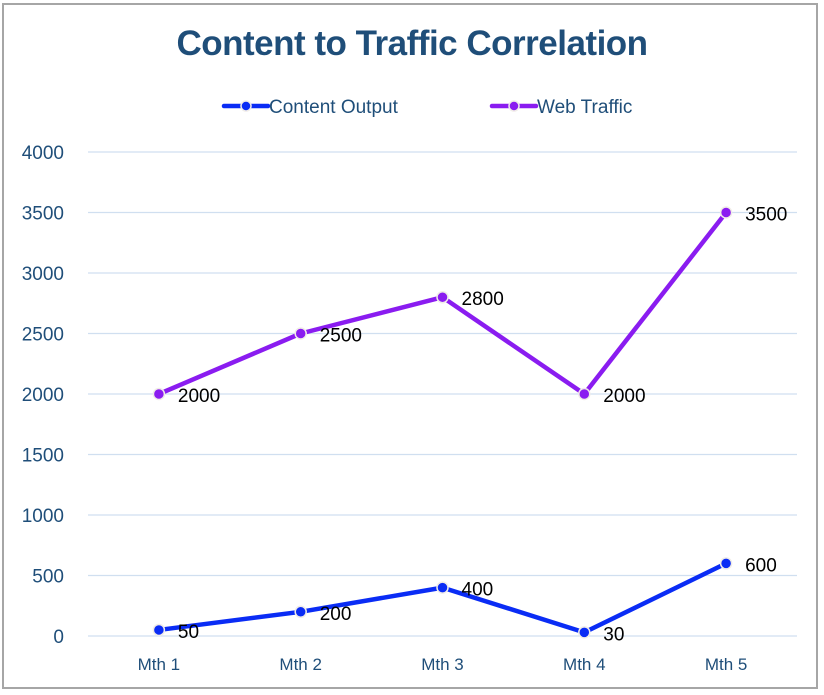 This screenshot has width=824, height=695. Describe the element at coordinates (300, 664) in the screenshot. I see `x-tick-label: Mth 2` at that location.